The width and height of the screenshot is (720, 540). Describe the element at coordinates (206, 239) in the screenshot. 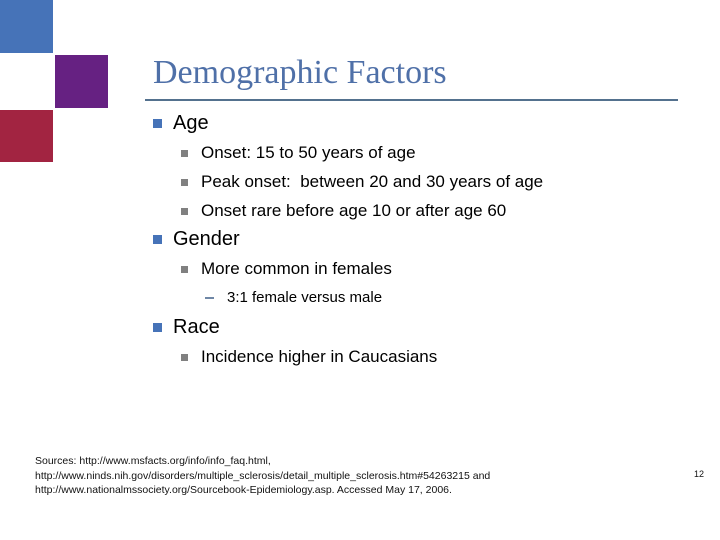

I see `list-item-text: Gender` at that location.